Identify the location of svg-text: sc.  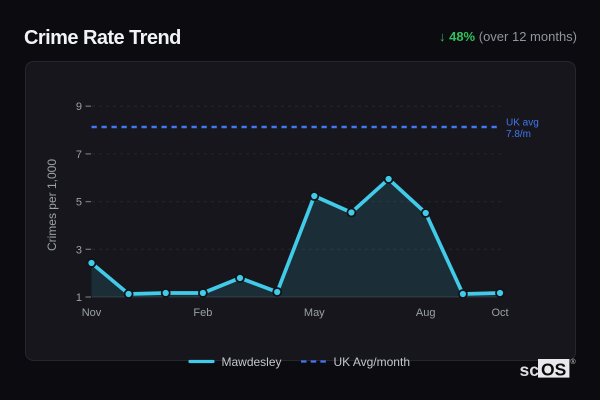
(530, 370).